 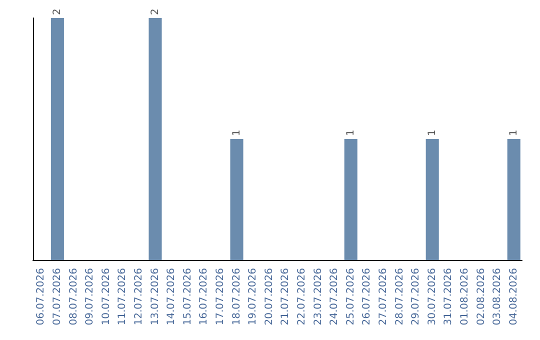 What do you see at coordinates (286, 297) in the screenshot?
I see `x-tick-label: 21.07.2026` at bounding box center [286, 297].